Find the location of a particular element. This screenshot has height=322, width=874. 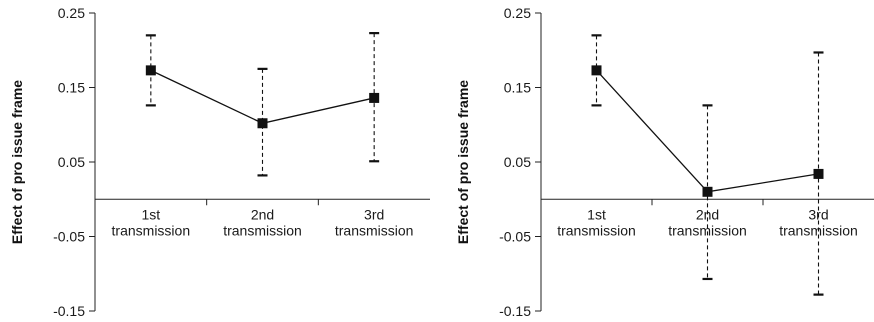

x-tick-label-line: 3rd is located at coordinates (374, 214).